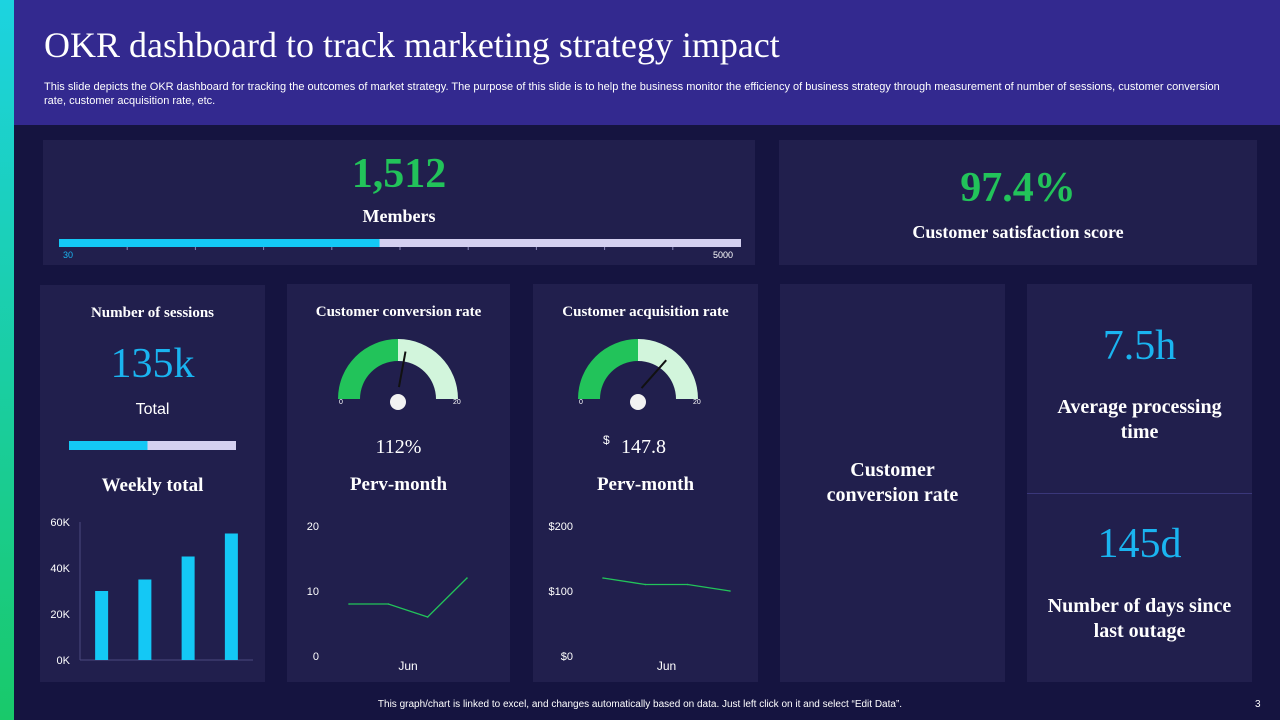 This screenshot has width=1280, height=720. I want to click on sessions-progress-bar, so click(152, 445).